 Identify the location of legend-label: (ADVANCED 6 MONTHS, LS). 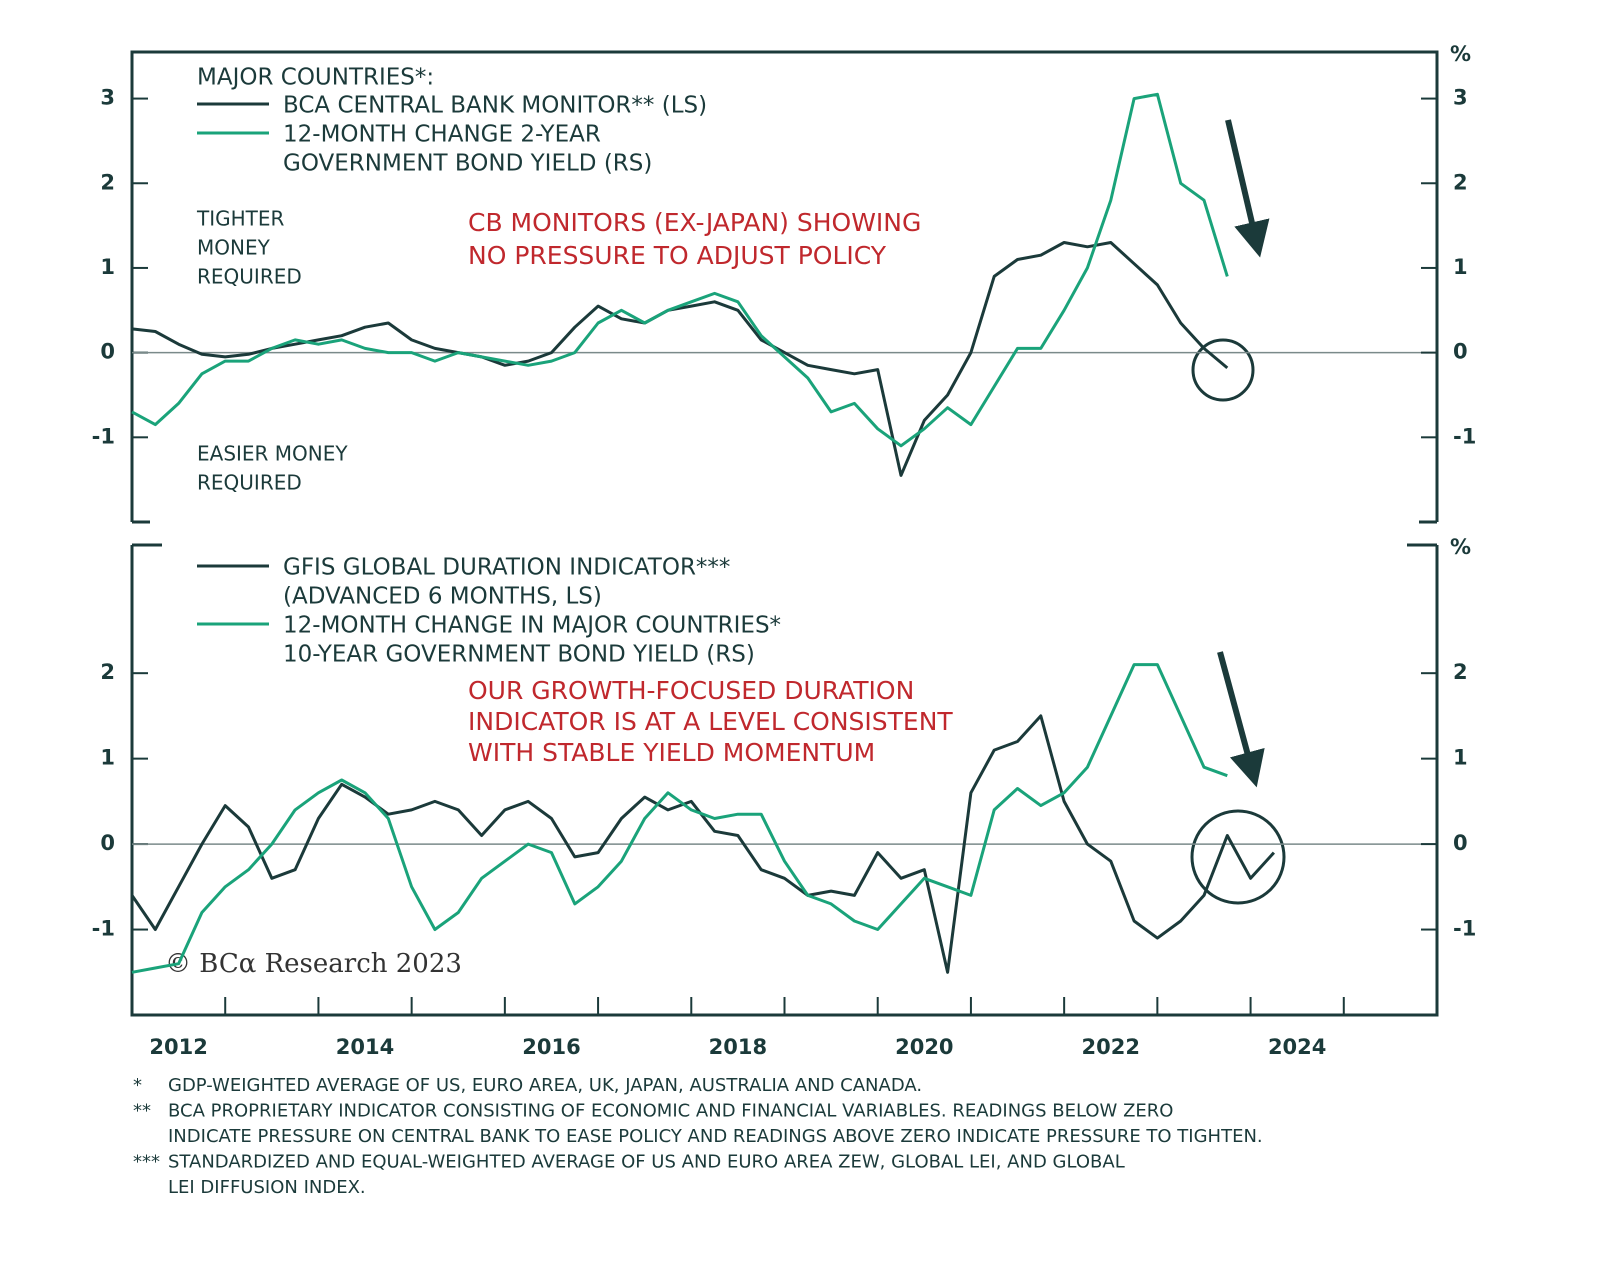
(442, 597).